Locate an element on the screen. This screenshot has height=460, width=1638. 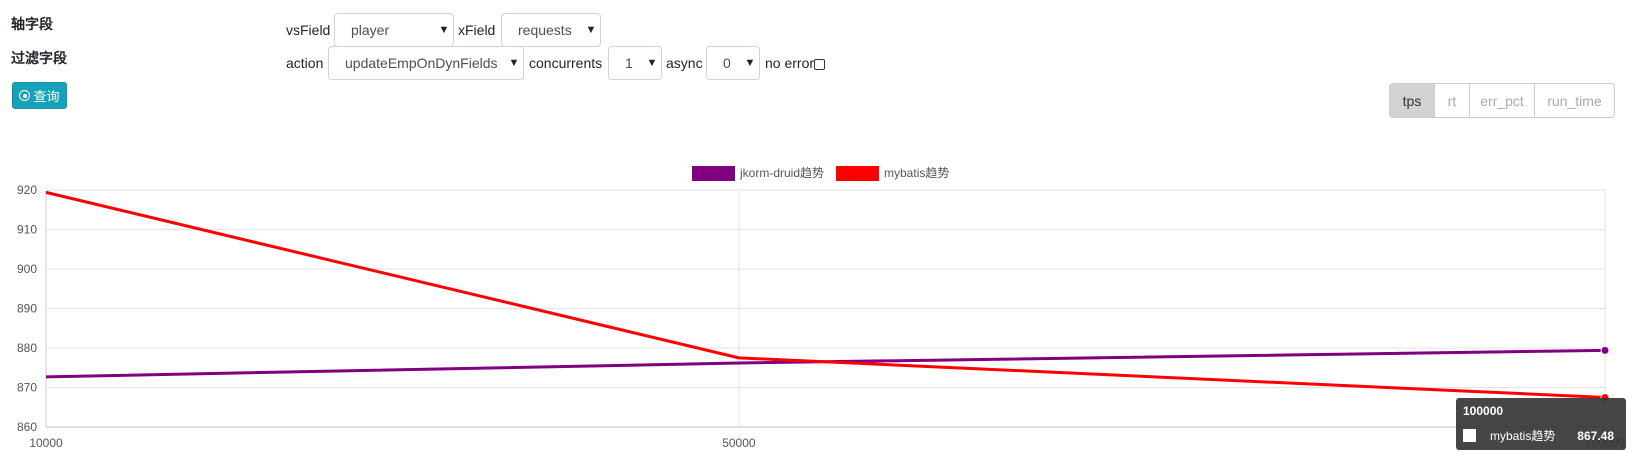
y-tick-label: 890 is located at coordinates (27, 309).